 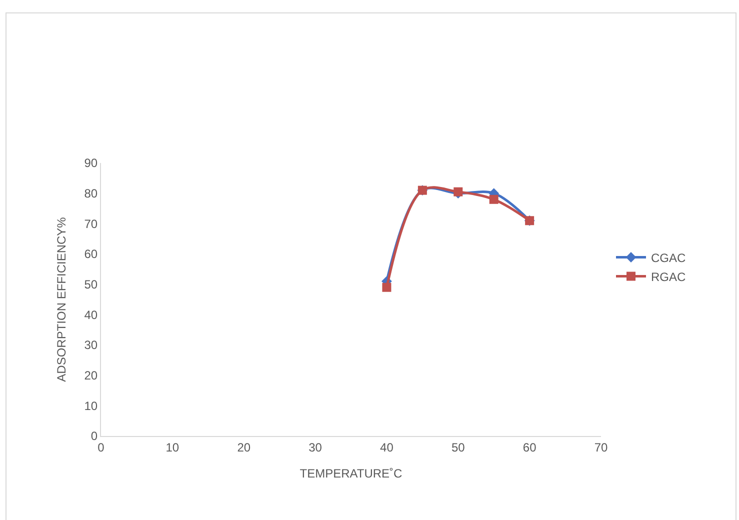 I want to click on y-tick-label: 60, so click(x=91, y=254).